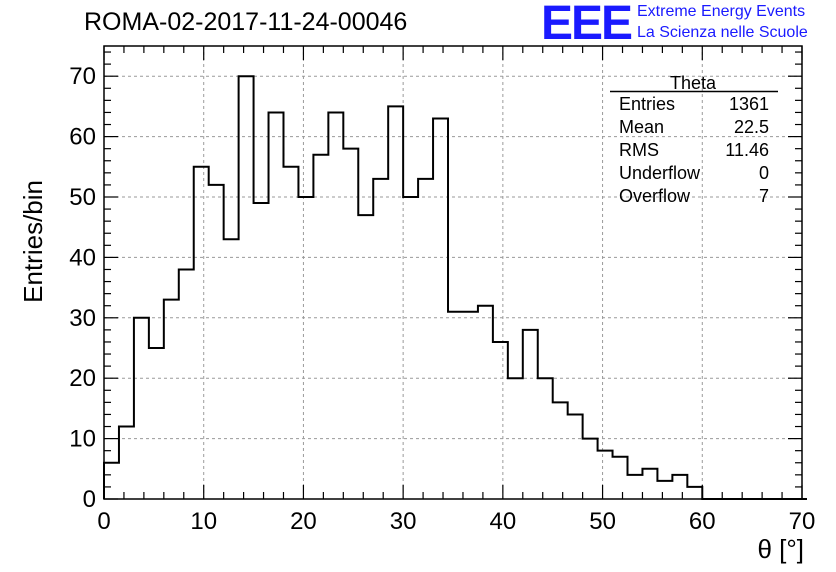 Image resolution: width=836 pixels, height=572 pixels. I want to click on eee-logo: EEE, so click(587, 25).